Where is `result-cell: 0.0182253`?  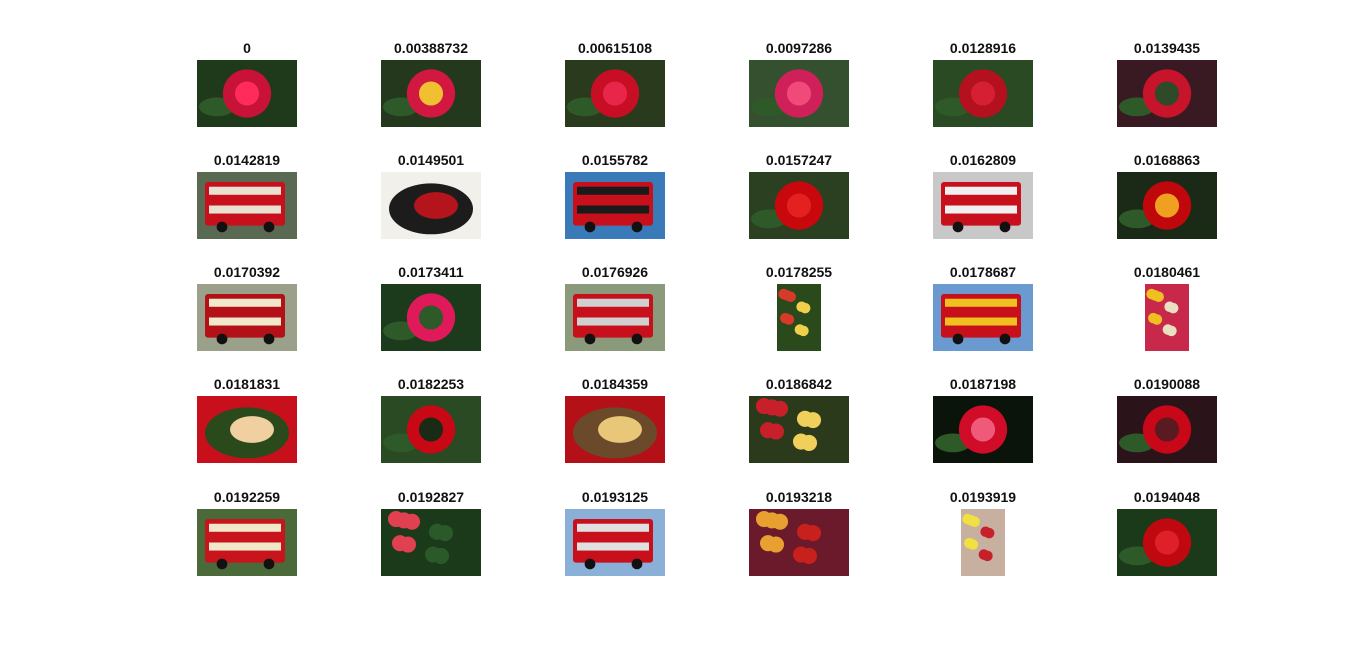
result-cell: 0.0182253 is located at coordinates (431, 426).